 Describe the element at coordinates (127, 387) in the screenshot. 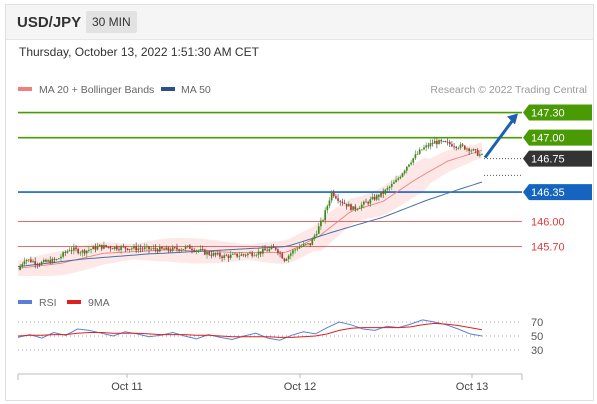

I see `time-label-0: Oct 11` at that location.